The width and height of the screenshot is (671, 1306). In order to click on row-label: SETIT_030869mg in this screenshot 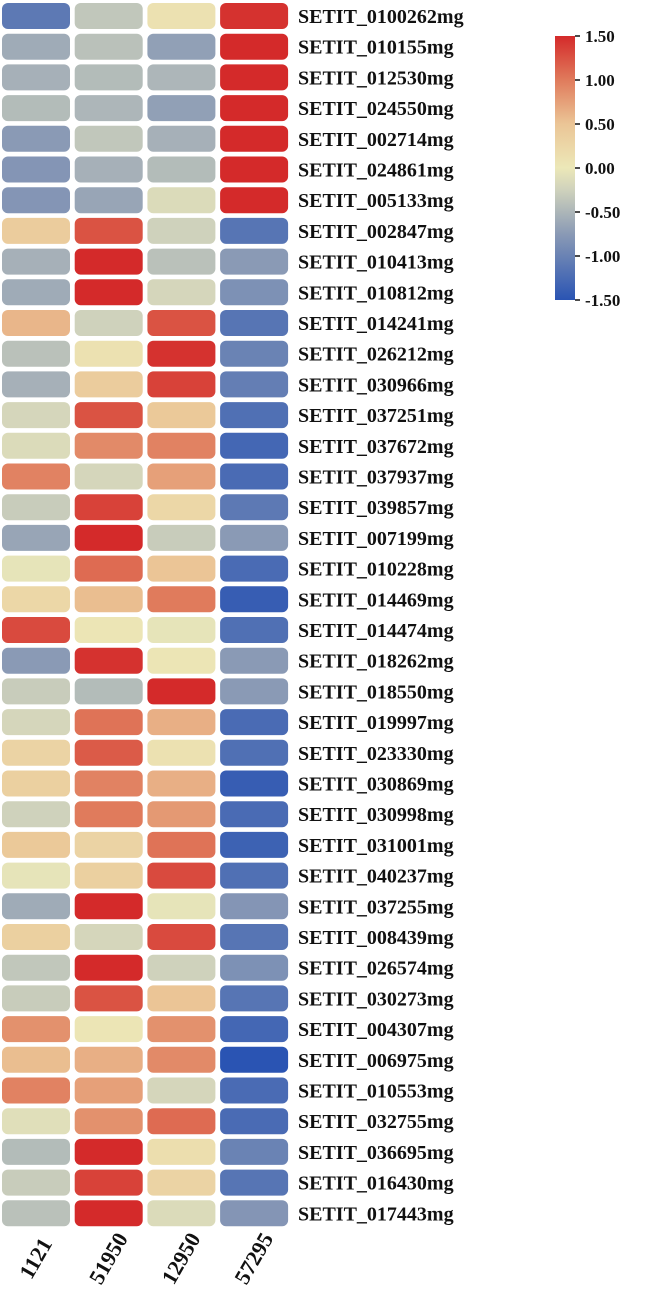, I will do `click(376, 785)`.